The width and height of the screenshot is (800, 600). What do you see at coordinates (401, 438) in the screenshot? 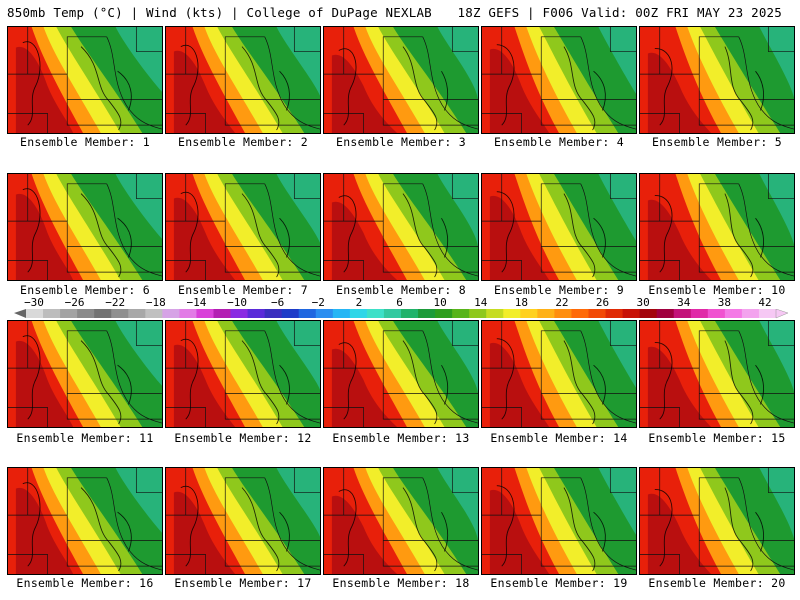
I see `ensemble-member-label: Ensemble Member: 13` at bounding box center [401, 438].